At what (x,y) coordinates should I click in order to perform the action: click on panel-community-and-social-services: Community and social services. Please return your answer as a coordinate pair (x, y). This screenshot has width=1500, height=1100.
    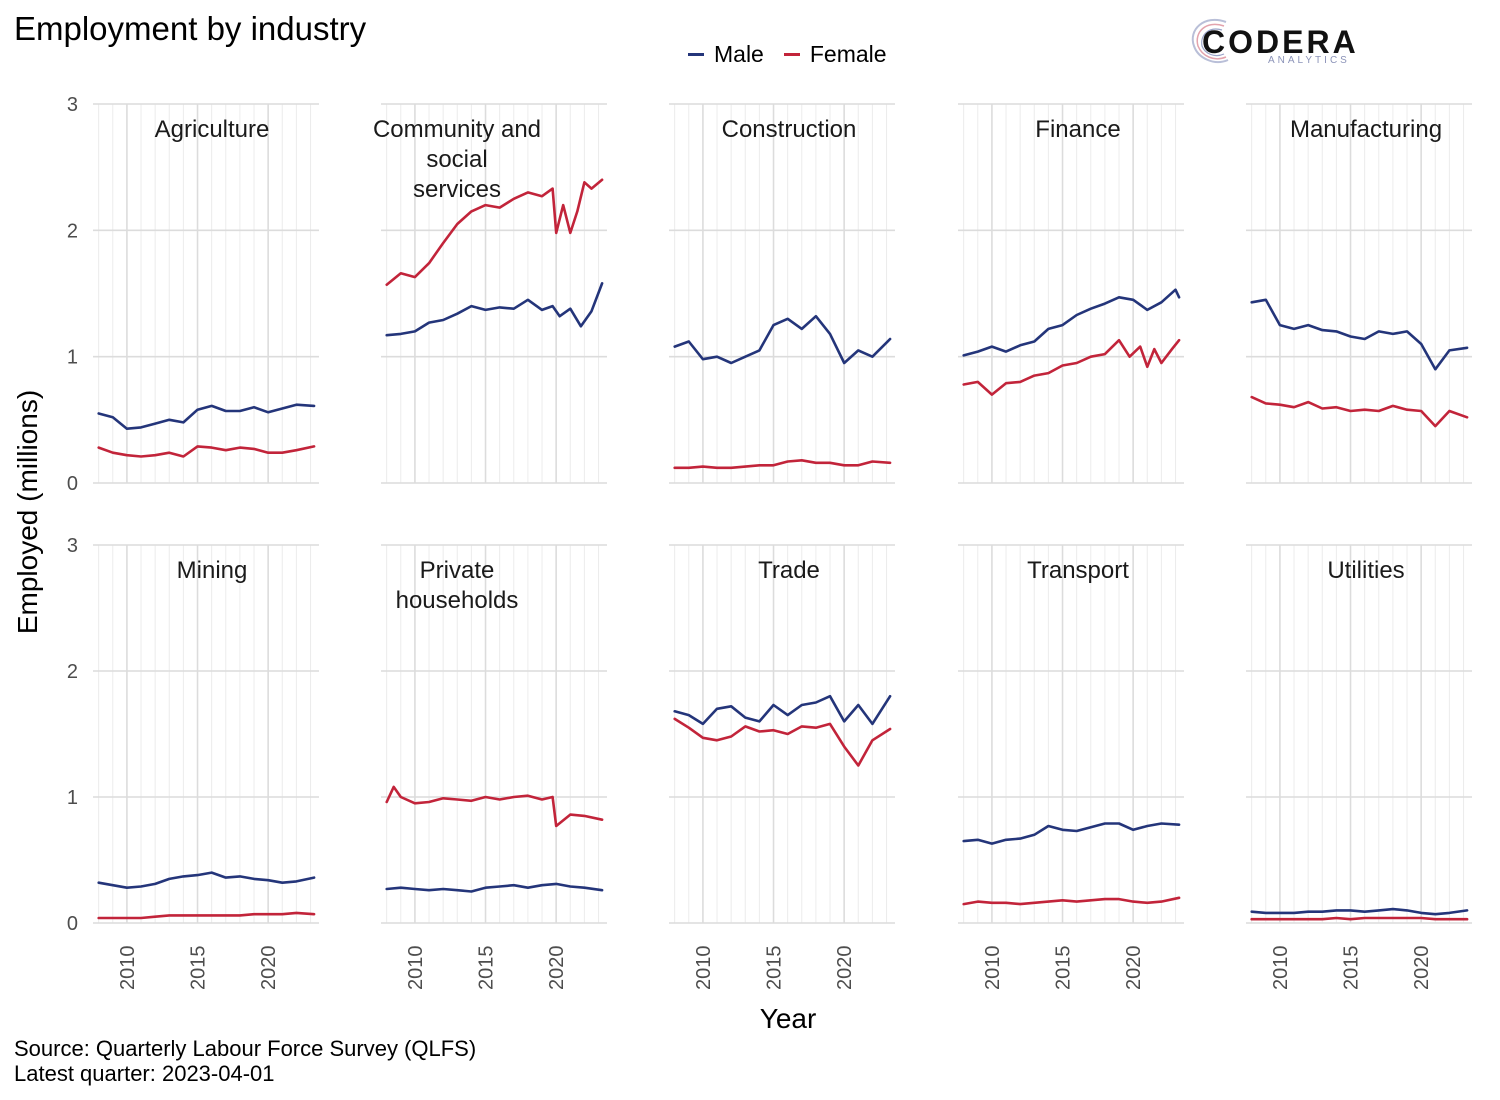
    Looking at the image, I should click on (490, 293).